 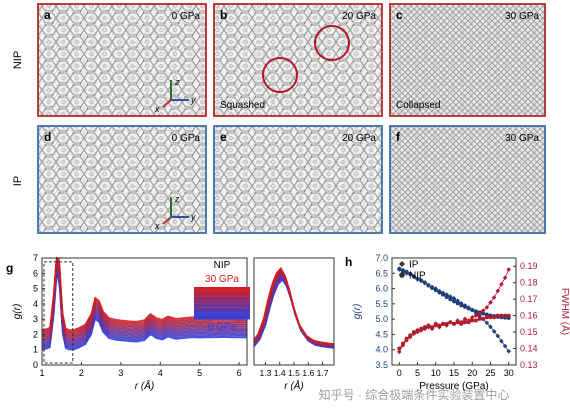 I want to click on panel-b-frame, so click(x=298, y=60).